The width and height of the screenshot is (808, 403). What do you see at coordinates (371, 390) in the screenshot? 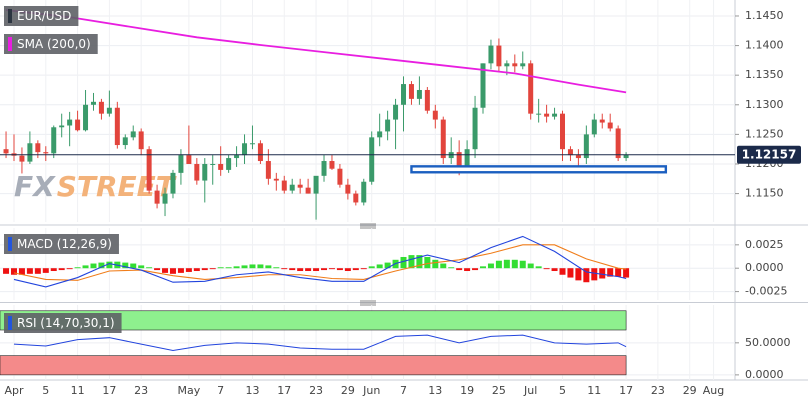
I see `x-tick-label: Jun` at bounding box center [371, 390].